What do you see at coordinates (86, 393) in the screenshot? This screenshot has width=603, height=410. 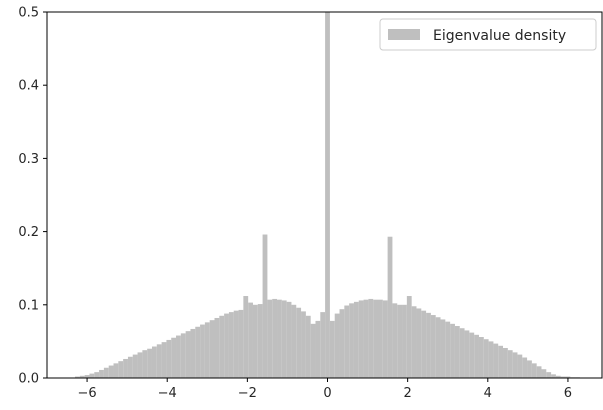 I see `x-tick-label: −6` at bounding box center [86, 393].